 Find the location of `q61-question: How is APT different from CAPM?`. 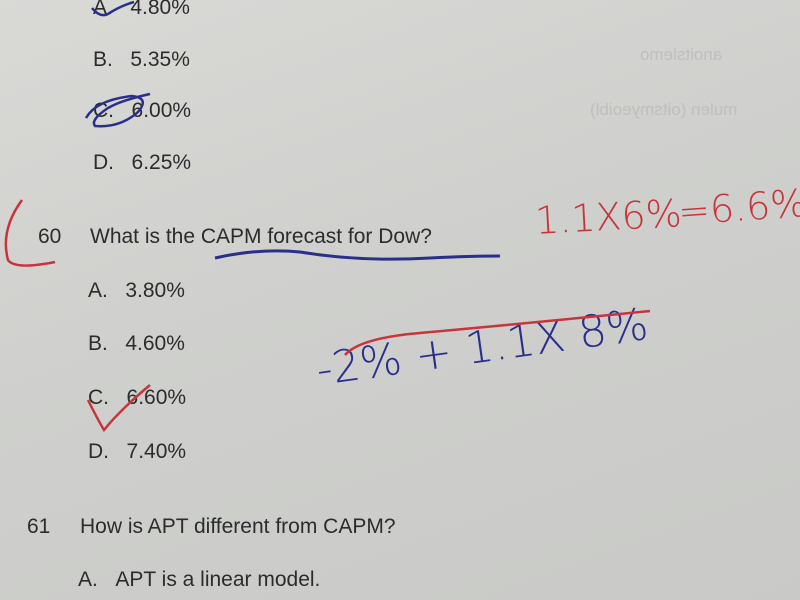

q61-question: How is APT different from CAPM? is located at coordinates (238, 526).